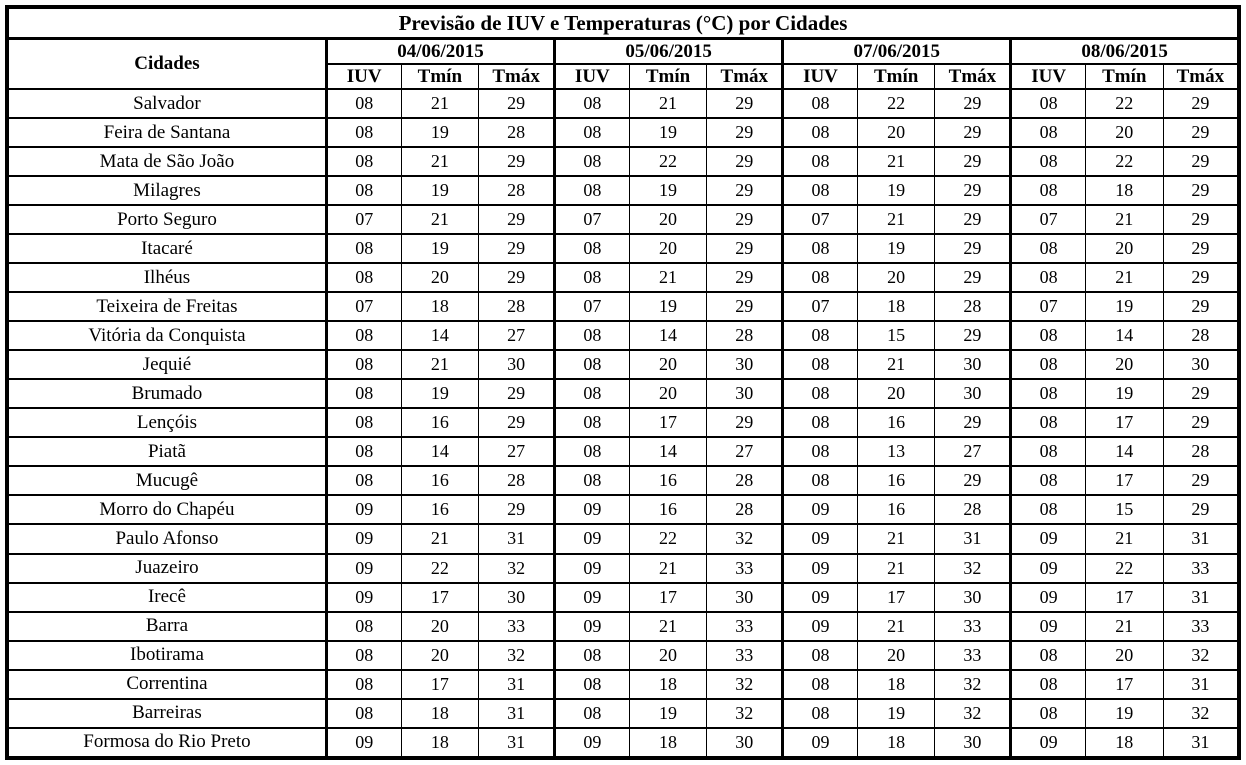 This screenshot has height=765, width=1246. What do you see at coordinates (973, 539) in the screenshot?
I see `cell-tmáx-group-3: 31` at bounding box center [973, 539].